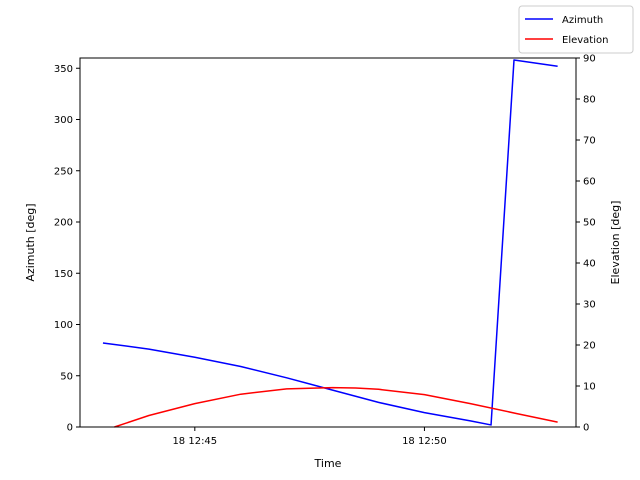 The image size is (640, 480). I want to click on series-line-elevation, so click(336, 407).